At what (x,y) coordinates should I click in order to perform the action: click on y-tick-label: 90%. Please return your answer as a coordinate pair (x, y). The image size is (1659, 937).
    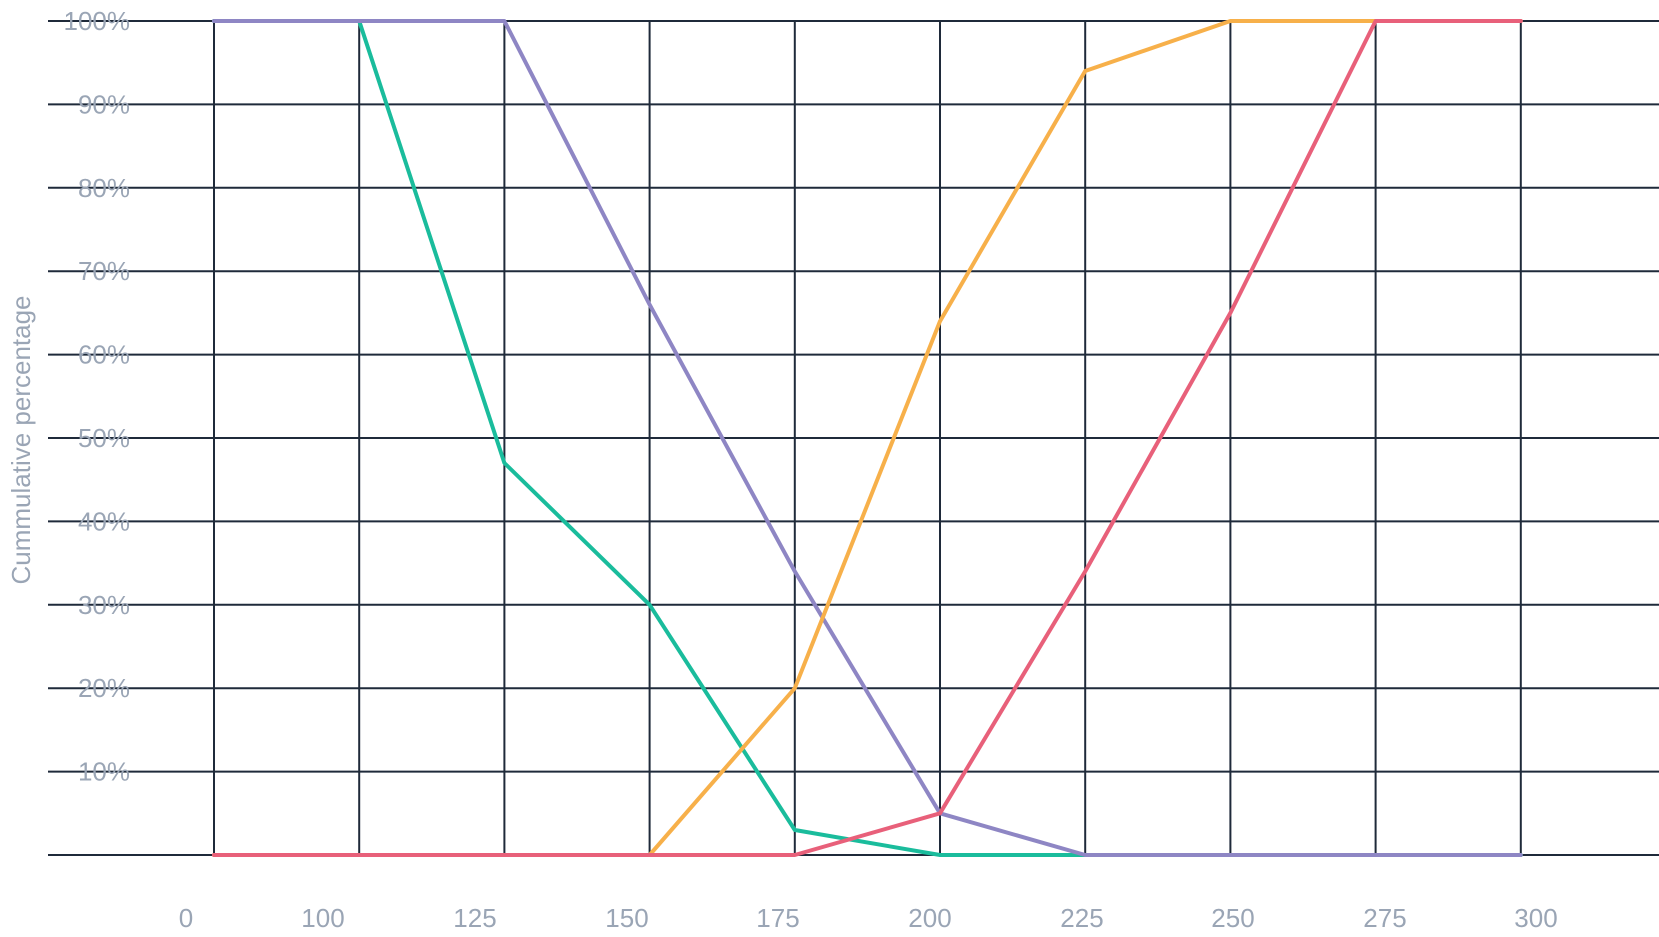
    Looking at the image, I should click on (104, 104).